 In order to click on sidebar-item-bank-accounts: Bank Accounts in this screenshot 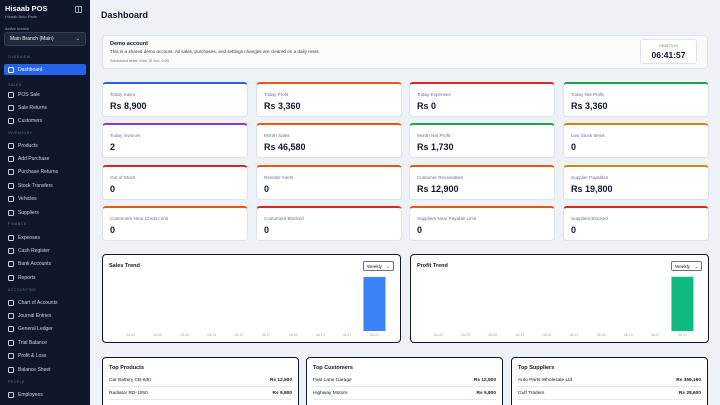, I will do `click(45, 264)`.